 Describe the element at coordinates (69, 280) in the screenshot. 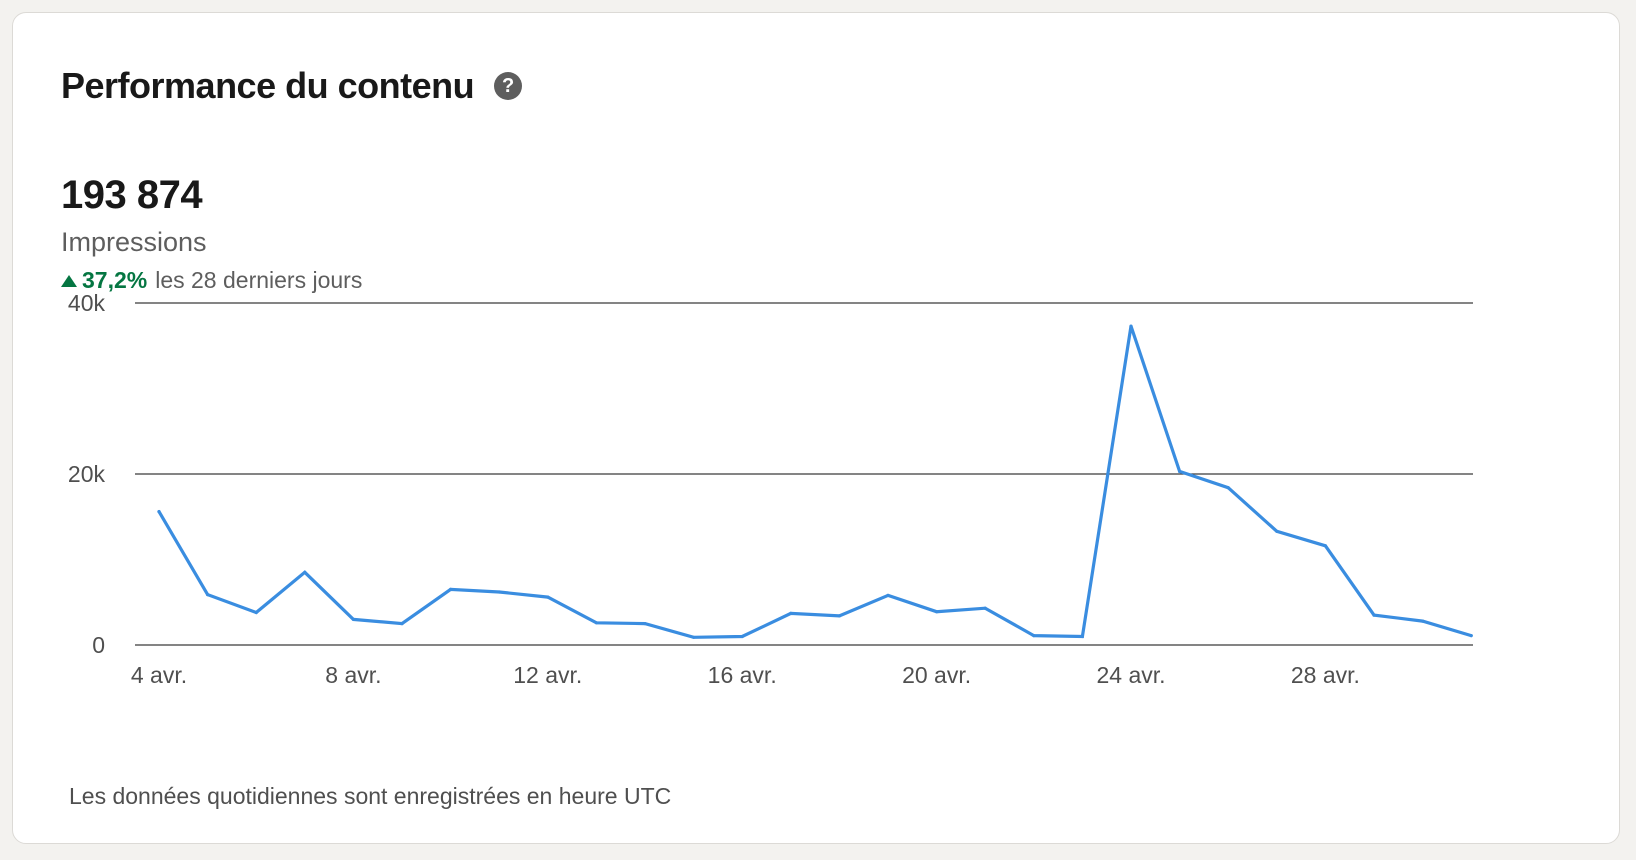

I see `triangle-up-icon` at that location.